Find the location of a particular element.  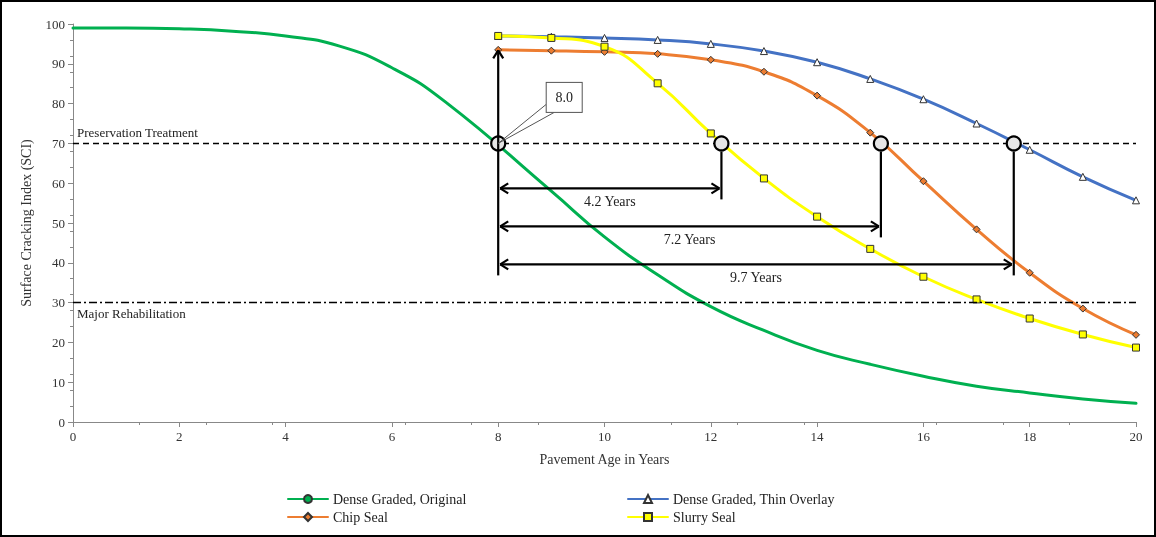

y-tick-label: 40 is located at coordinates (58, 263).